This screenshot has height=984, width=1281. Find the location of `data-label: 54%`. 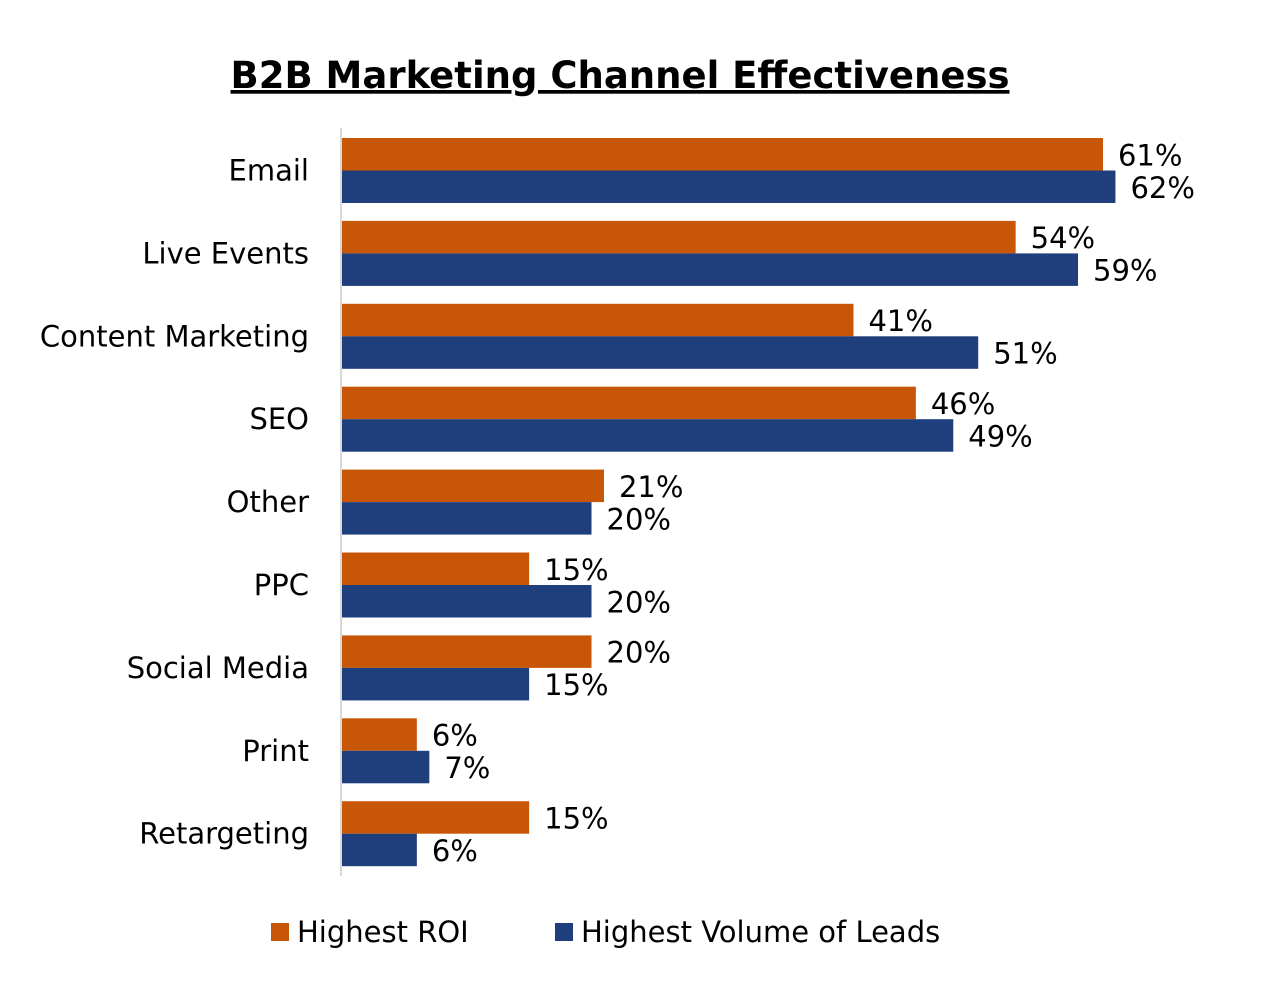

data-label: 54% is located at coordinates (1063, 238).